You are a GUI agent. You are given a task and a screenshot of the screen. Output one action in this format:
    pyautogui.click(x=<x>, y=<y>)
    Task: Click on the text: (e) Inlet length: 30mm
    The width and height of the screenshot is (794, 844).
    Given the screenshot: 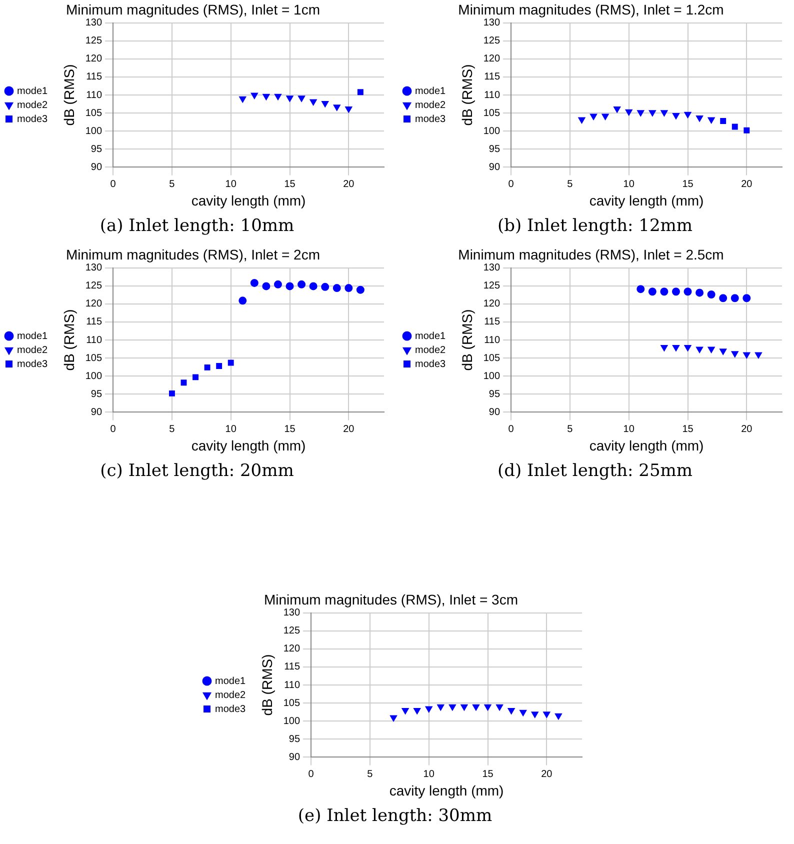 What is the action you would take?
    pyautogui.click(x=395, y=816)
    